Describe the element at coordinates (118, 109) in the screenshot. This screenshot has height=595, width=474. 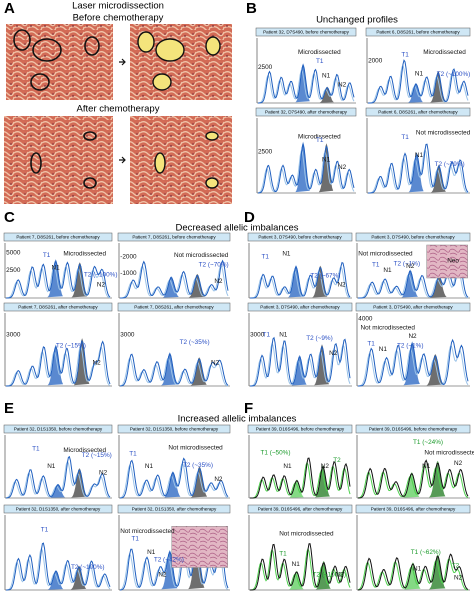
I see `subtitle: After chemotherapy` at that location.